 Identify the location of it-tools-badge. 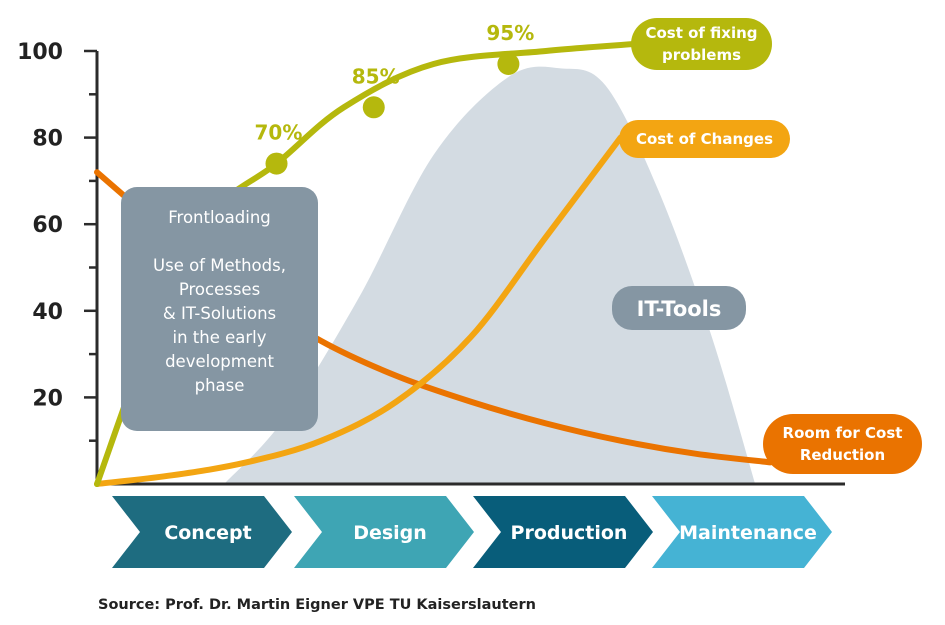
(679, 308).